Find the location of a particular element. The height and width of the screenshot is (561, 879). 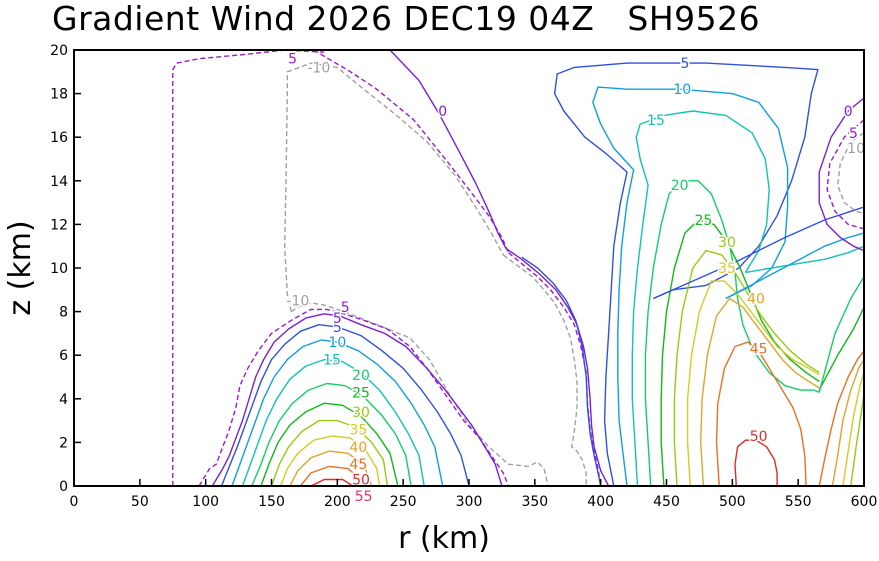

y-axis-label: z (km) is located at coordinates (20, 267).